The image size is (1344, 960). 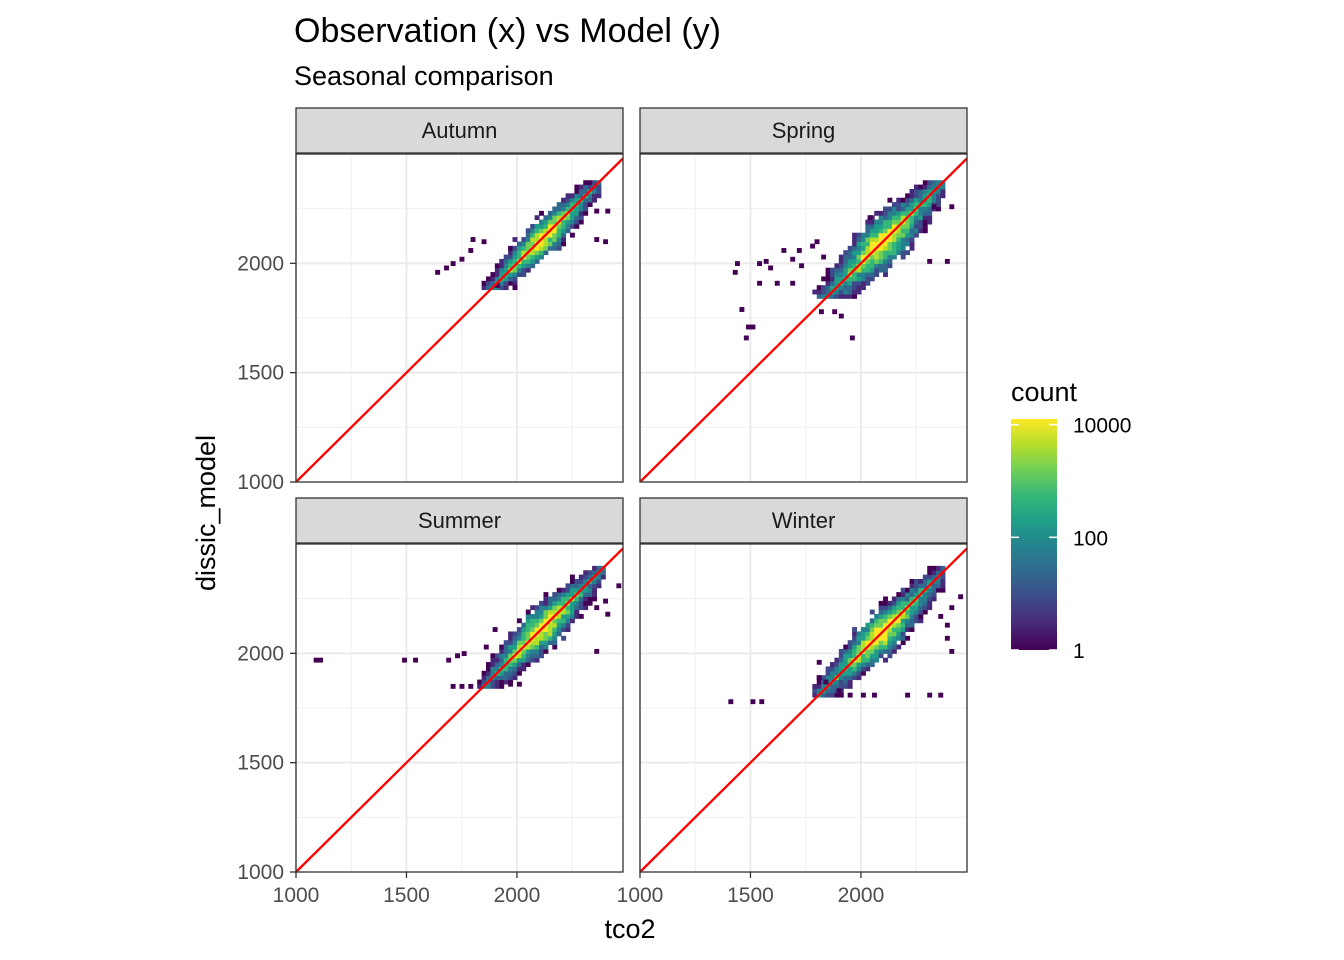 I want to click on facet-strip, so click(x=803, y=130).